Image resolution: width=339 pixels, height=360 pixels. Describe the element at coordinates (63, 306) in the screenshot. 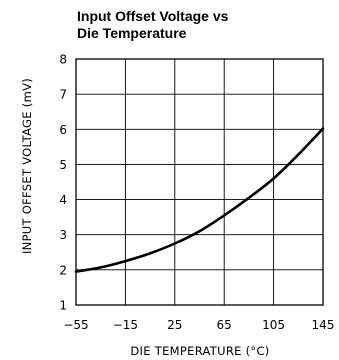

I see `y-tick-label: 1` at that location.